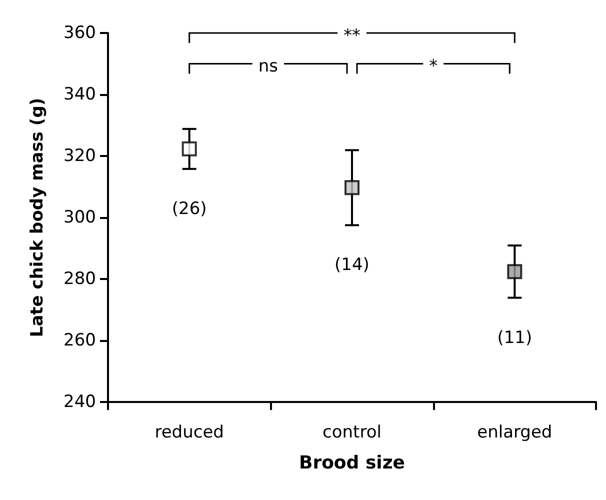 The height and width of the screenshot is (500, 606). I want to click on annotation: (11), so click(514, 338).